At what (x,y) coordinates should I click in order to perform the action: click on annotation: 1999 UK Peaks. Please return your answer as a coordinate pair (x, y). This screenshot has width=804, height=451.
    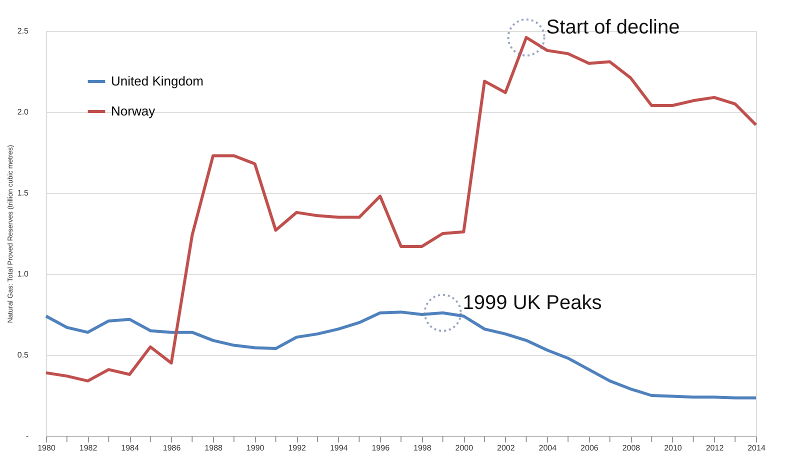
    Looking at the image, I should click on (532, 303).